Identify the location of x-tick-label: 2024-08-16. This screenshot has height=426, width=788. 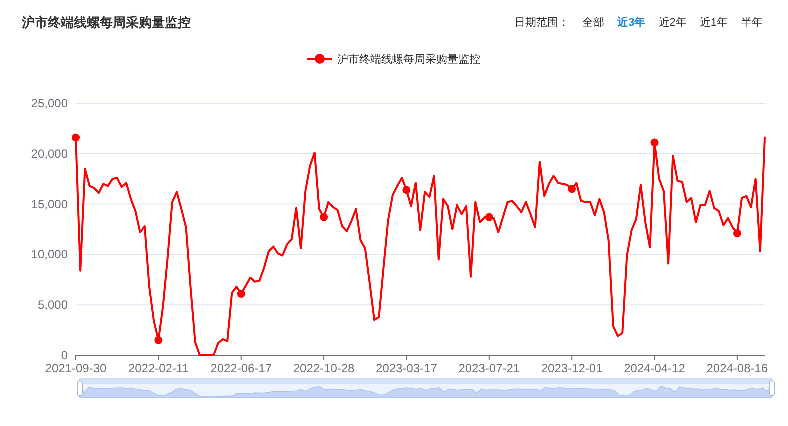
(737, 369).